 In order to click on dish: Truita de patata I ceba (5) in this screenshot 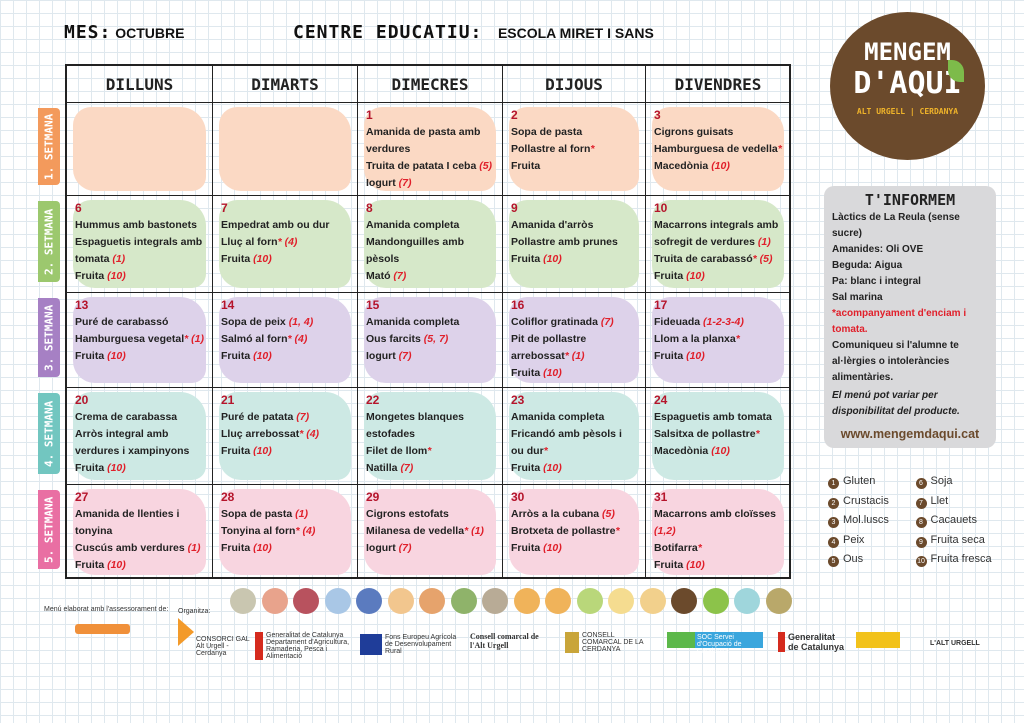, I will do `click(429, 166)`.